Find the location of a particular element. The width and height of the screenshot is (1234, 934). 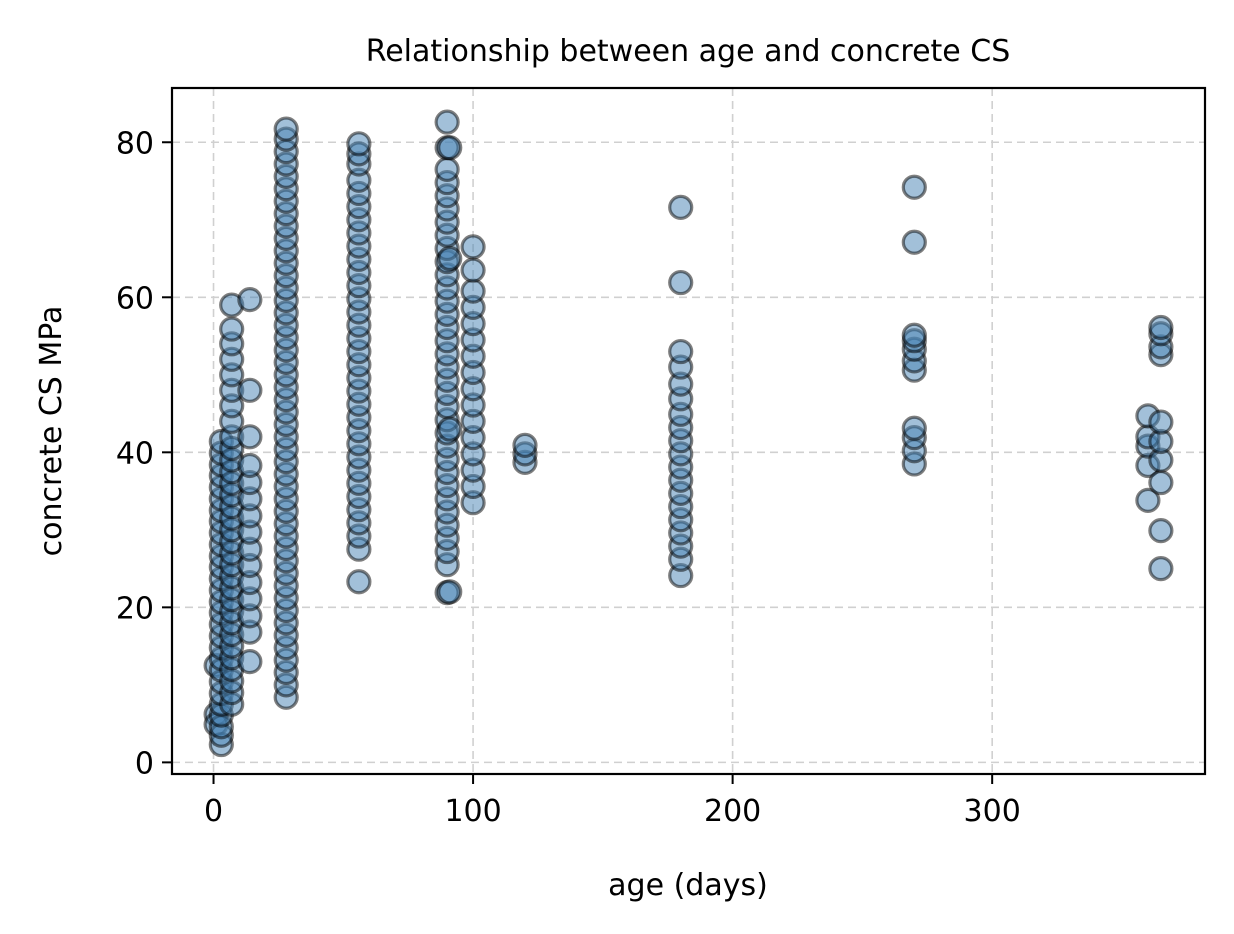

y-tick-label: 0 is located at coordinates (144, 763).